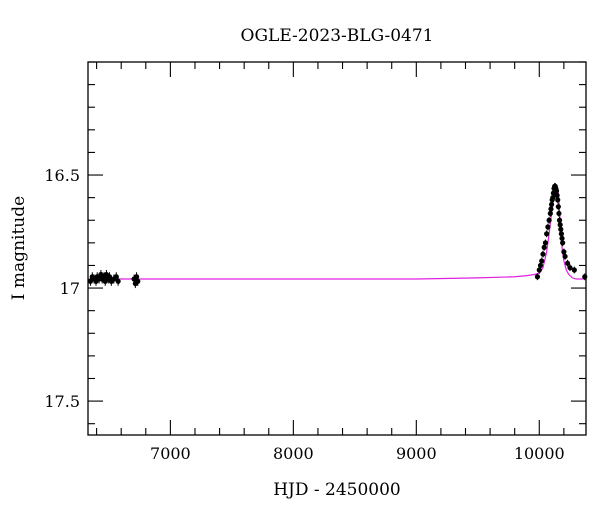 This screenshot has width=600, height=512. Describe the element at coordinates (62, 175) in the screenshot. I see `y-tick-label: 16.5` at that location.